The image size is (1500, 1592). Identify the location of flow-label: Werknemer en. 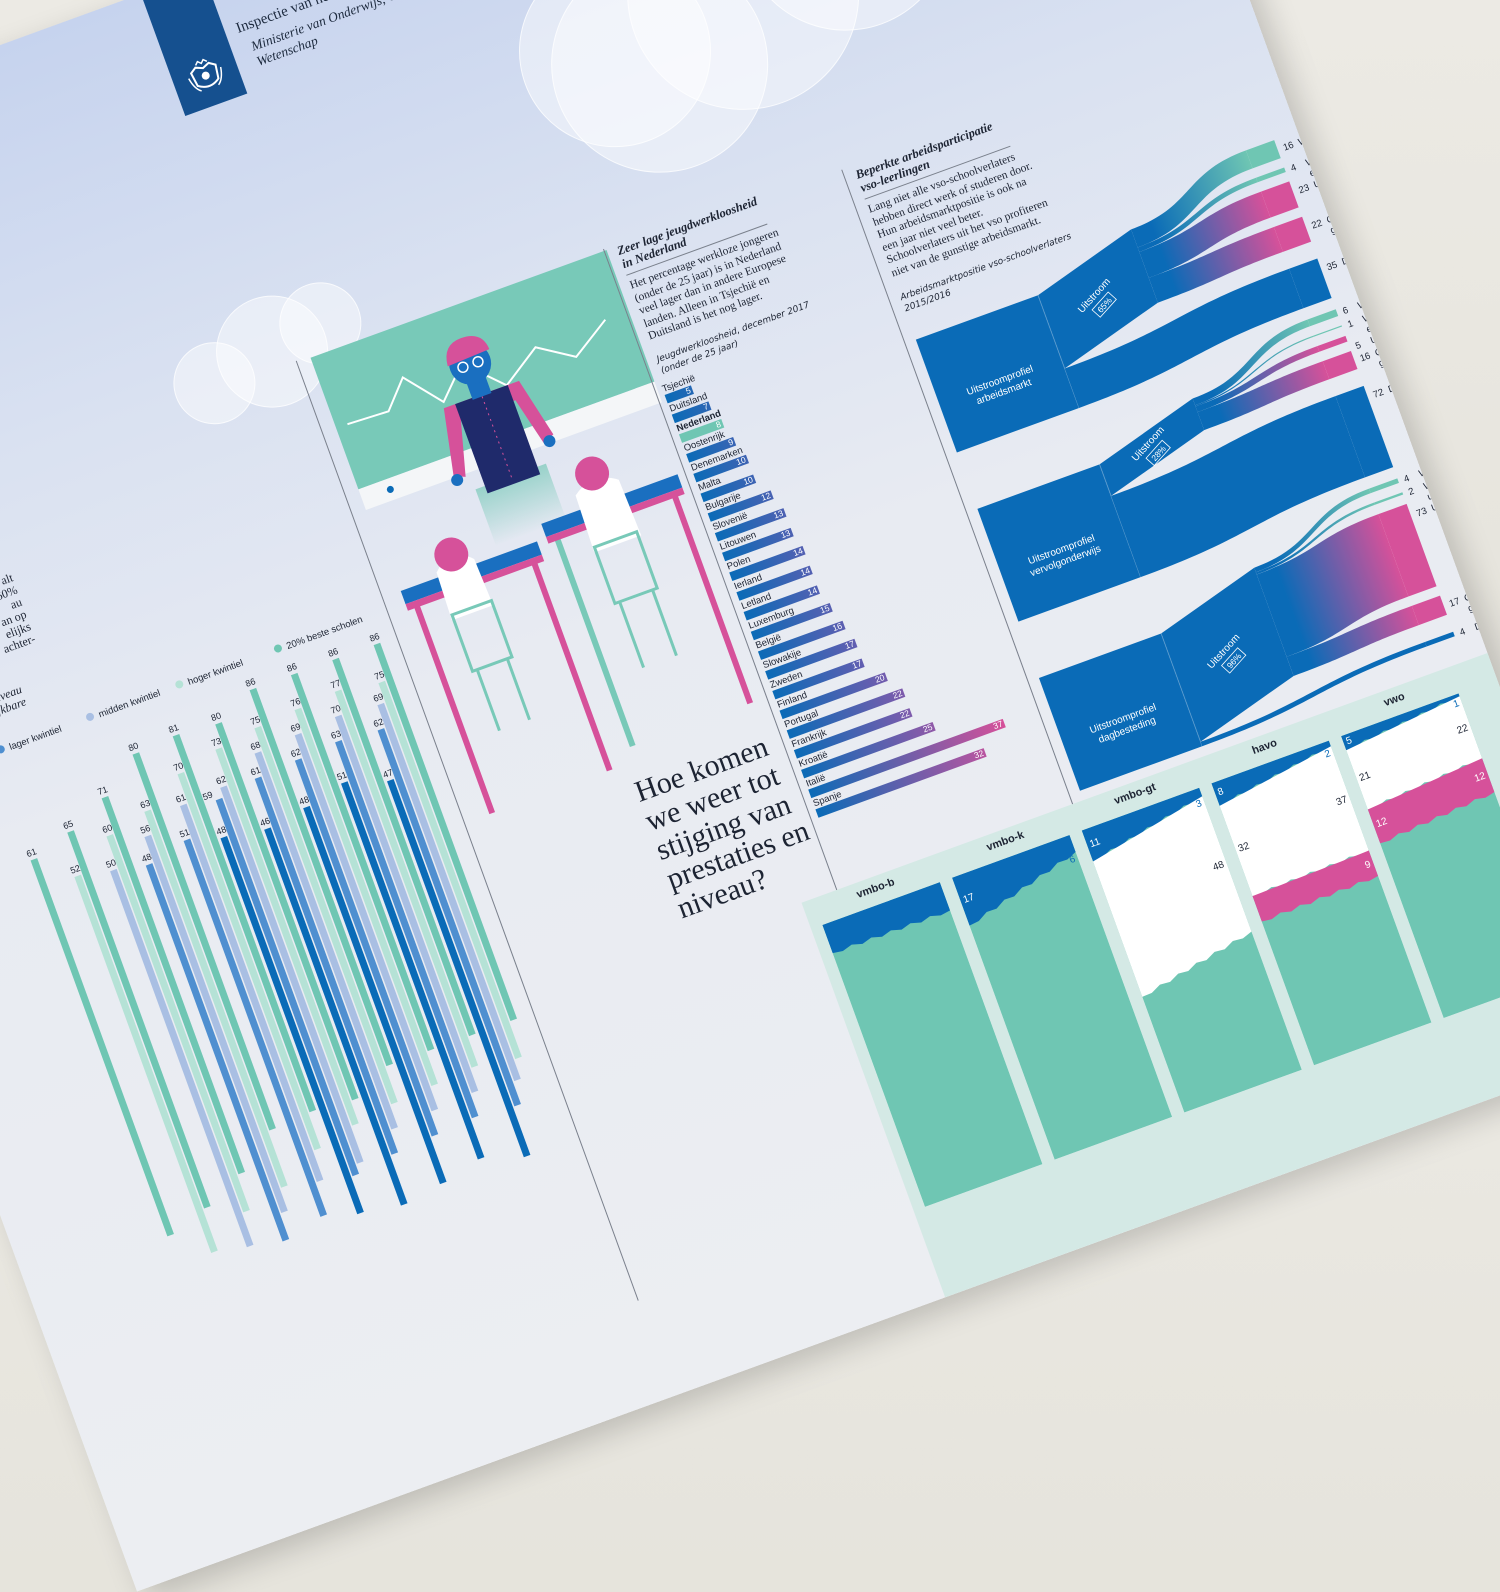
(1453, 477).